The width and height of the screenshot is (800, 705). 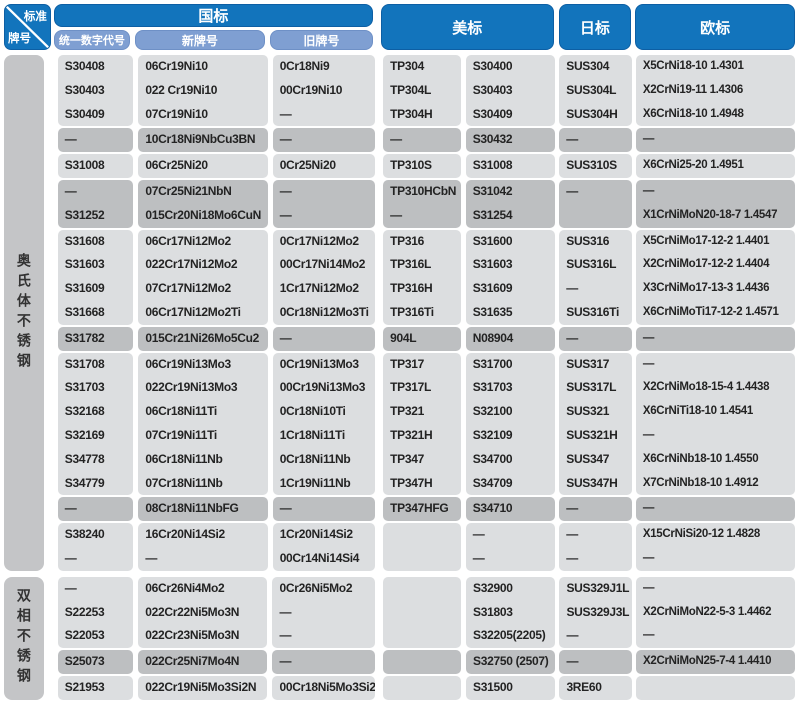 I want to click on grade-cell: S31042, so click(x=510, y=191).